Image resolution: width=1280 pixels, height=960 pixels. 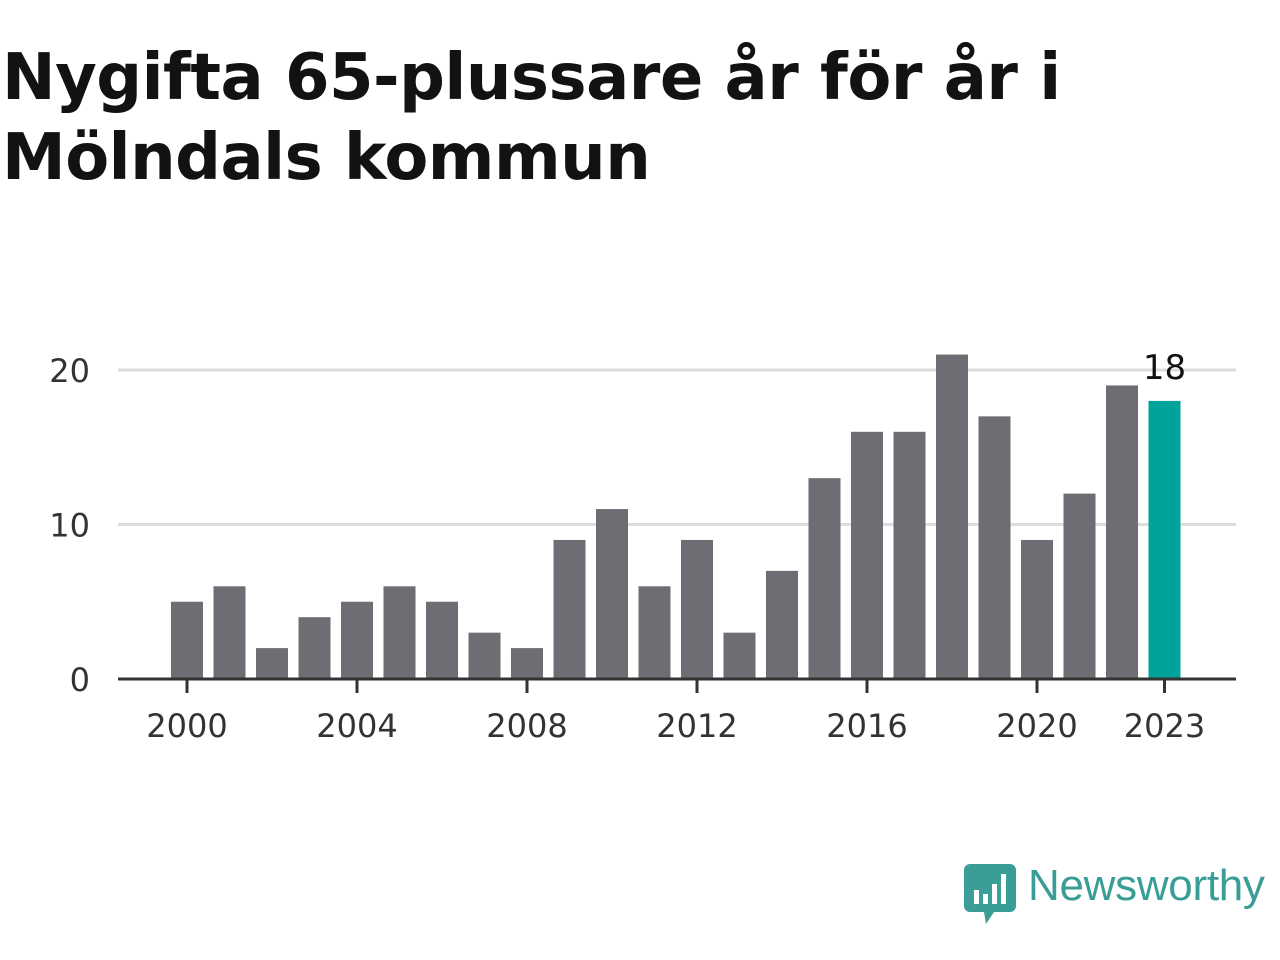 I want to click on bar-2023, so click(x=1164, y=539).